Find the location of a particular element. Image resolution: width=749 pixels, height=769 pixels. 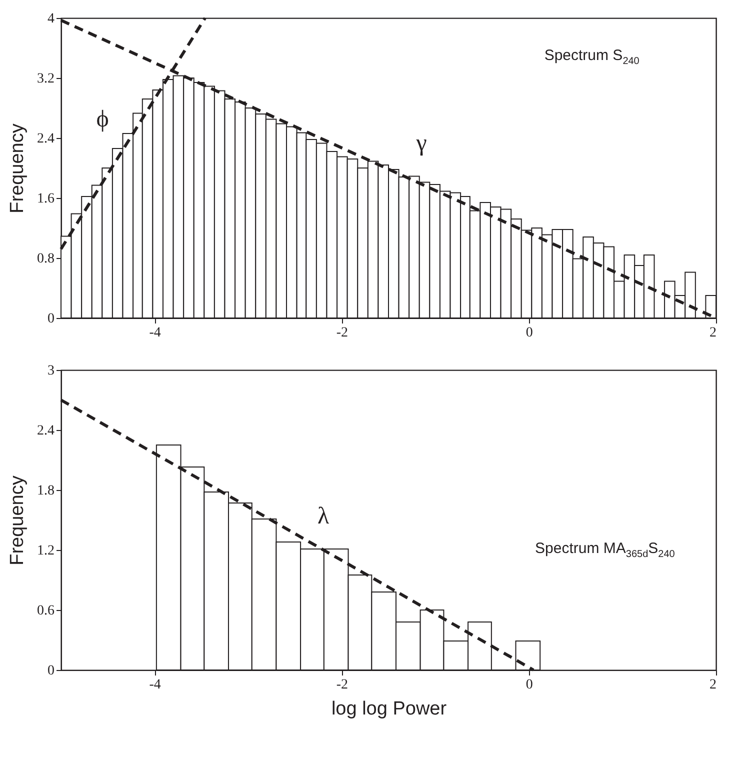

annotation: Spectrum MA$_{365d}$S$_{240}$ is located at coordinates (605, 550).